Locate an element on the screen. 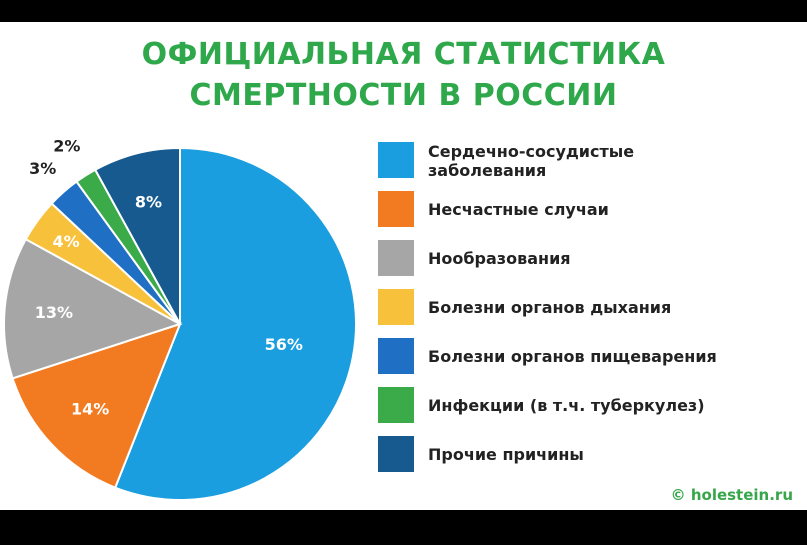 Image resolution: width=807 pixels, height=545 pixels. legend-label-5: Болезни органов пищеварения is located at coordinates (617, 356).